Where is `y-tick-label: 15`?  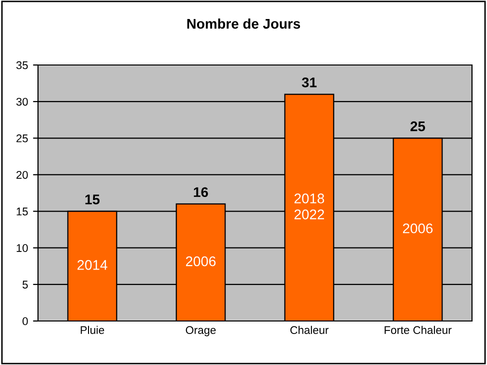 y-tick-label: 15 is located at coordinates (22, 212).